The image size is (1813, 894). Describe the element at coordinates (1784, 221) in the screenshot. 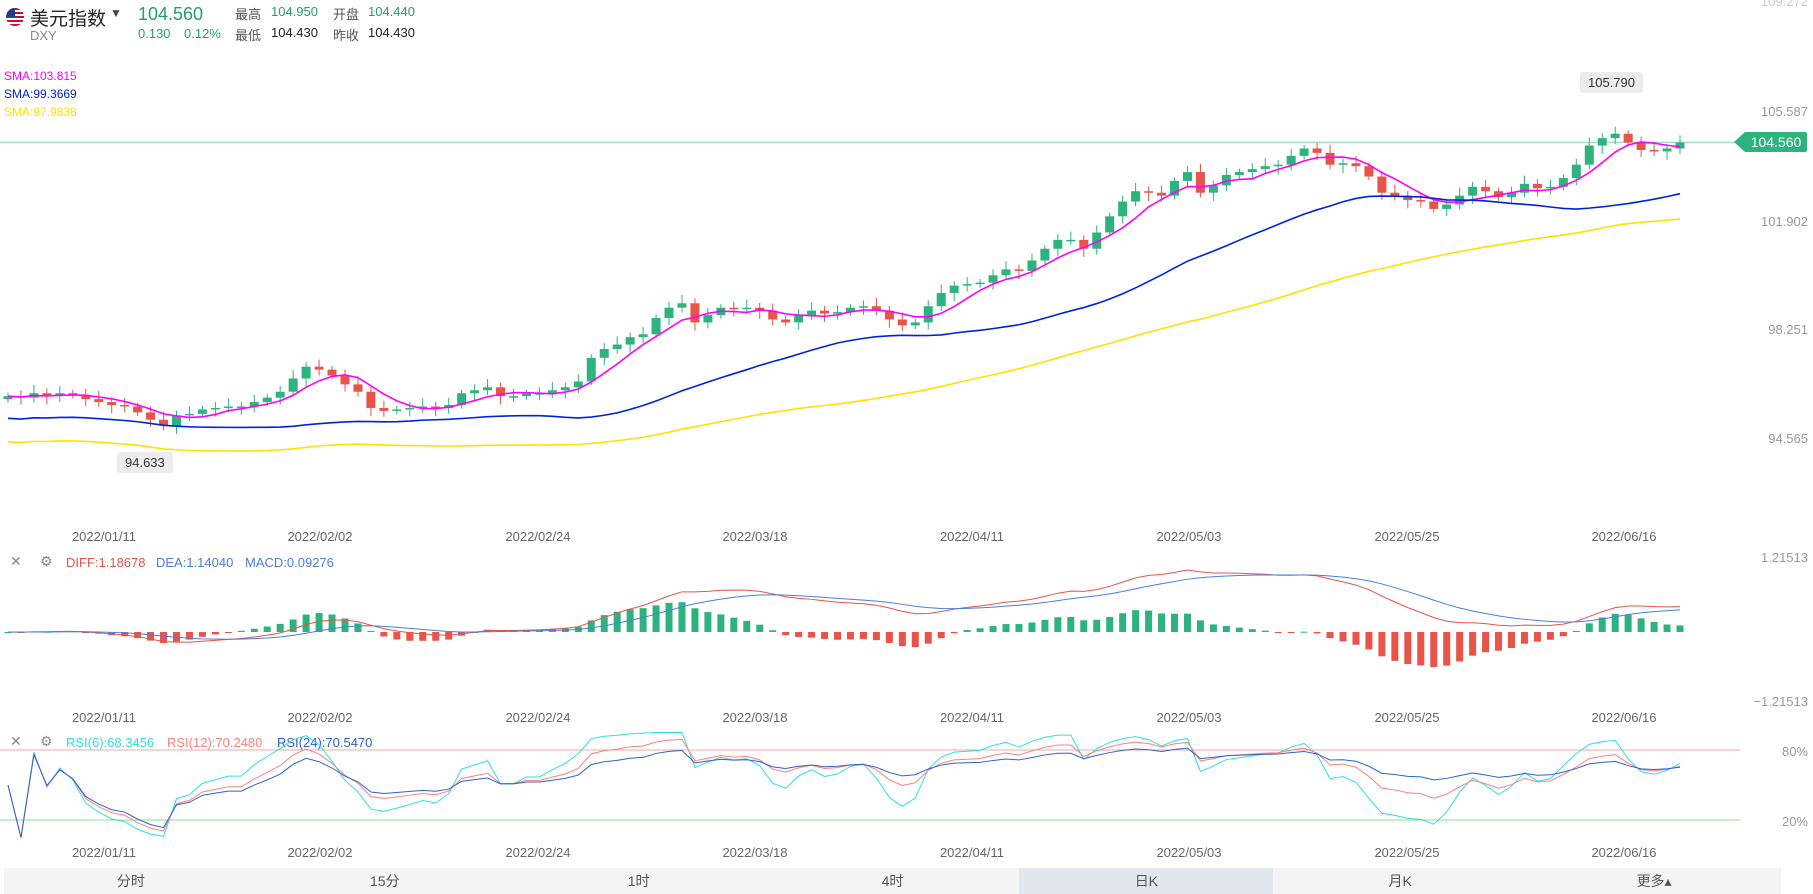

I see `price-axis-label: 101.902` at that location.